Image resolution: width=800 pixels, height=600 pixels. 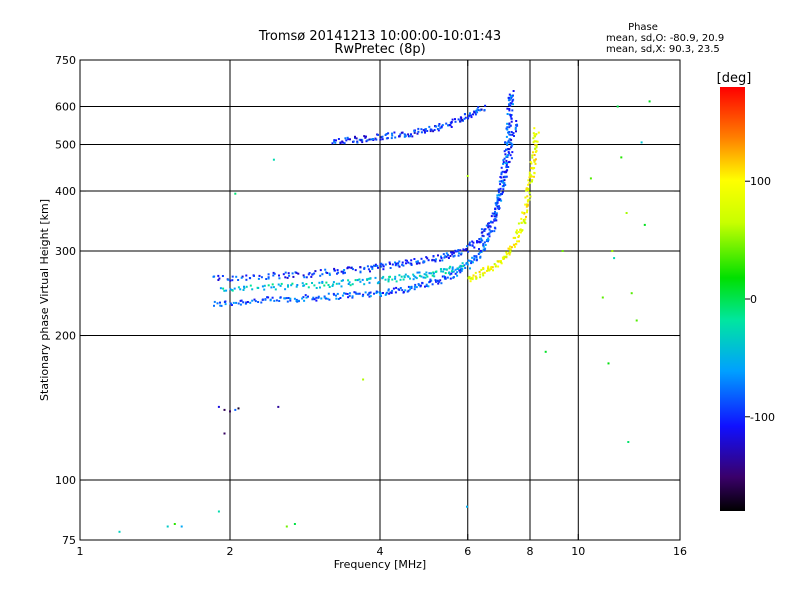 What do you see at coordinates (379, 49) in the screenshot?
I see `chart-title-line2: RwPretec (8p)` at bounding box center [379, 49].